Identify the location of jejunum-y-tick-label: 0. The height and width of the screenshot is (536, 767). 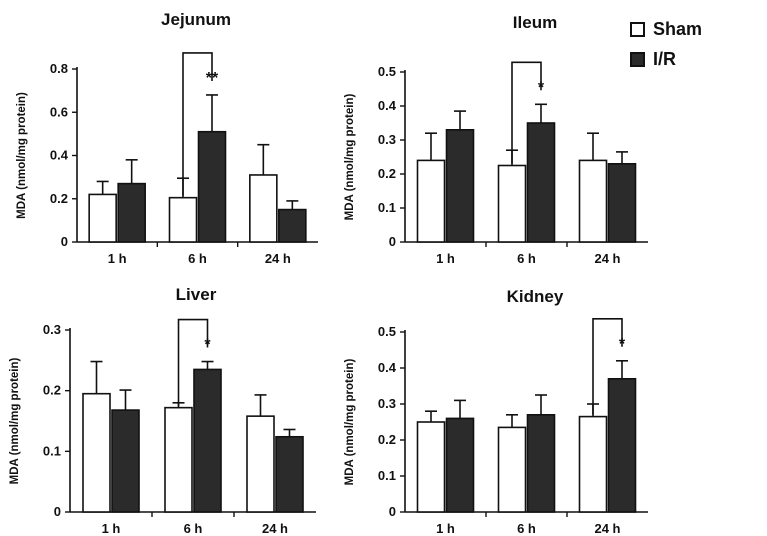
(64, 241).